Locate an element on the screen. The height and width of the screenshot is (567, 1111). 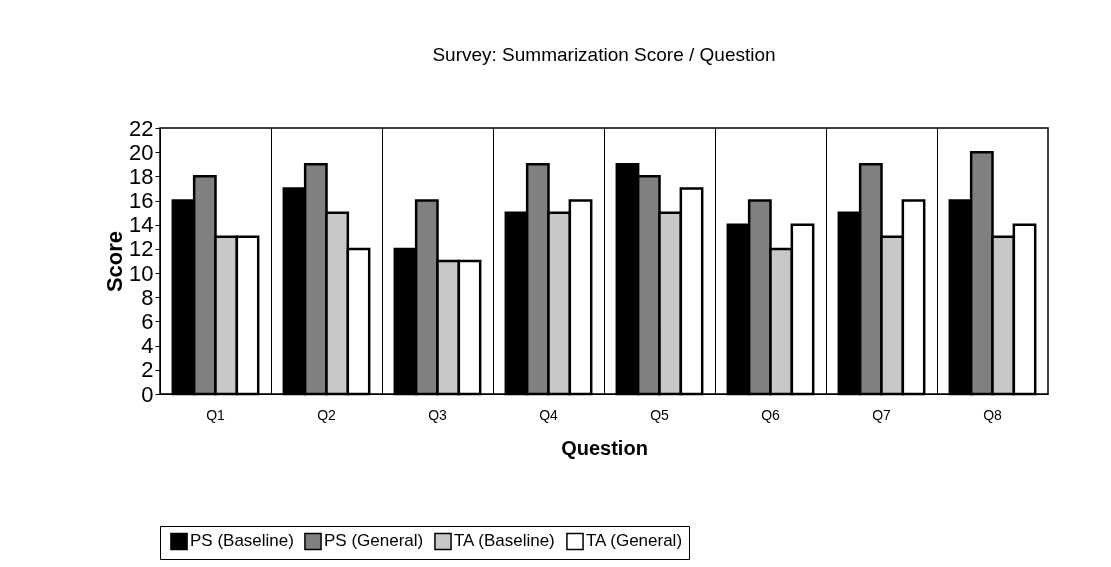
y-tick-label: 12 is located at coordinates (141, 249).